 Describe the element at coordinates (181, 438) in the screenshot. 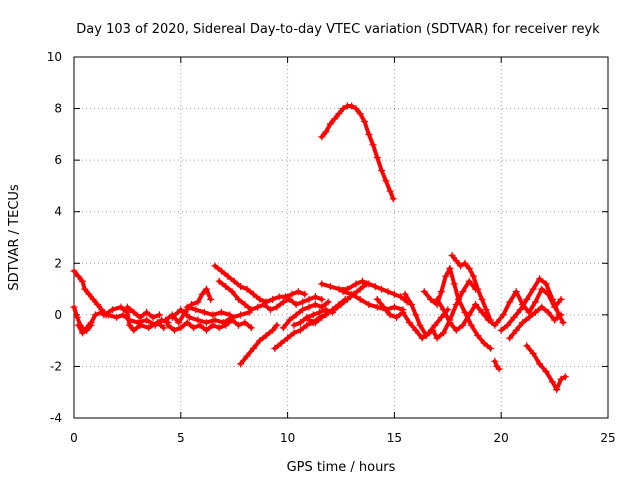

I see `x-tick-label: 5` at that location.